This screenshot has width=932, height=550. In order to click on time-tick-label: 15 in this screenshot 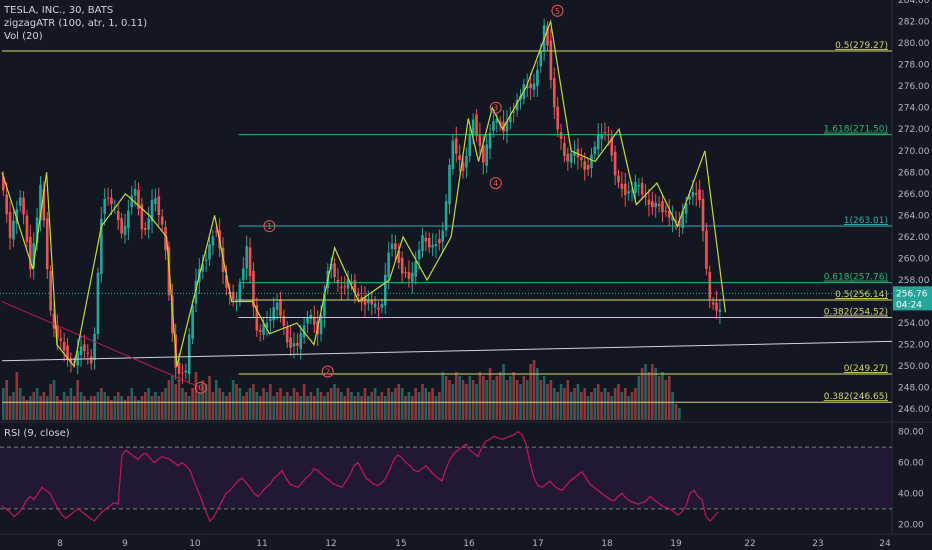, I will do `click(400, 544)`.